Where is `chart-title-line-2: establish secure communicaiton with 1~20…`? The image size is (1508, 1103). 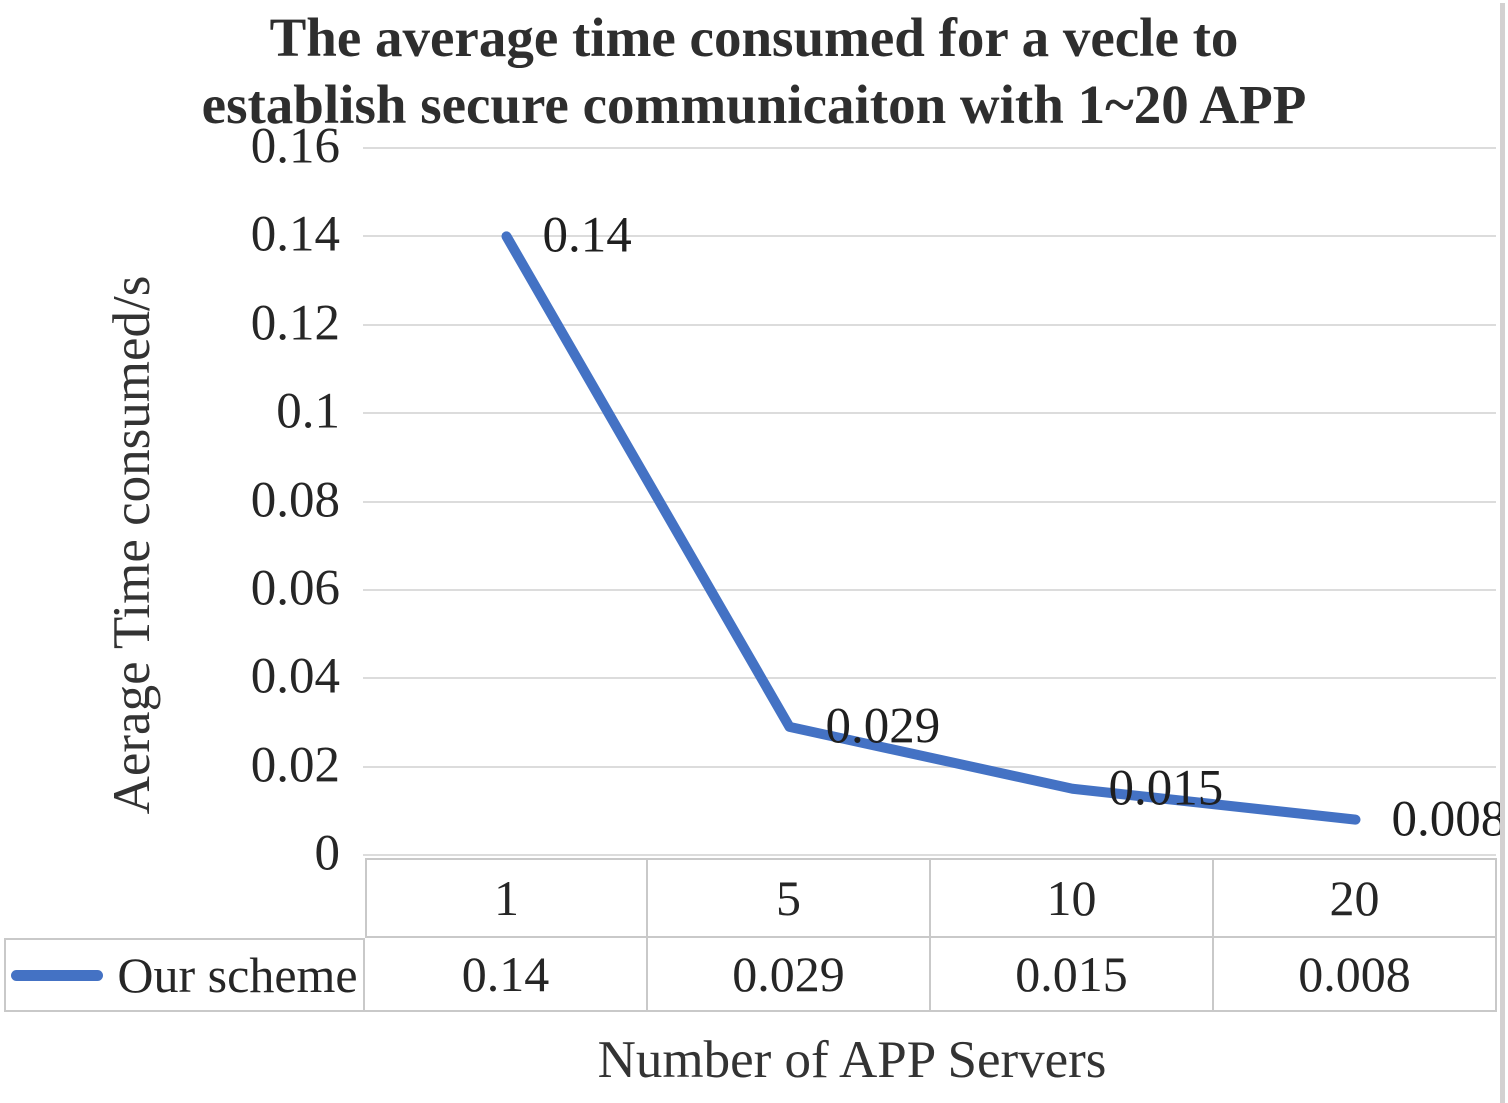
chart-title-line-2: establish secure communicaiton with 1~20… is located at coordinates (754, 105).